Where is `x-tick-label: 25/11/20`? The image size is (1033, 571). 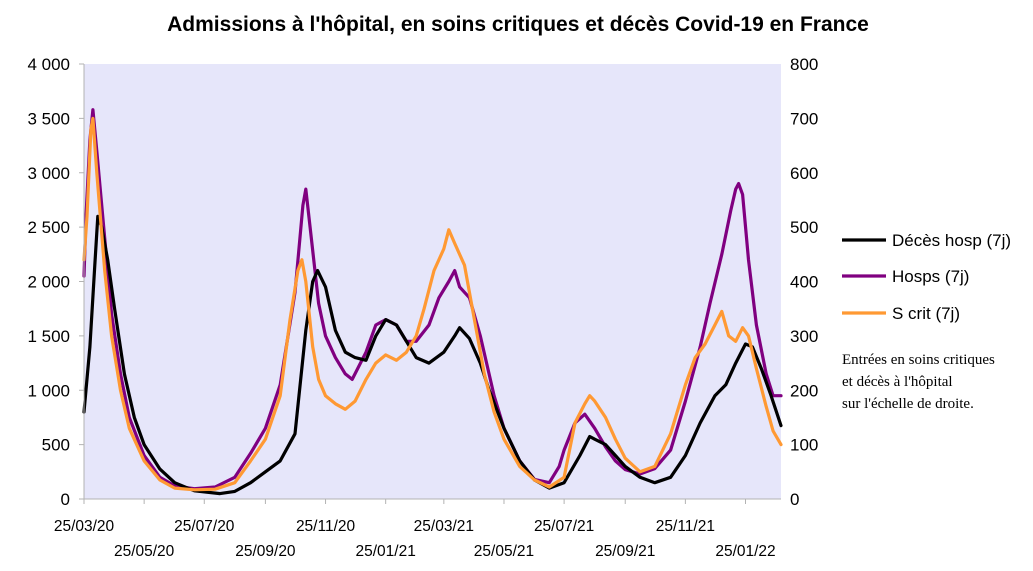 x-tick-label: 25/11/20 is located at coordinates (326, 526).